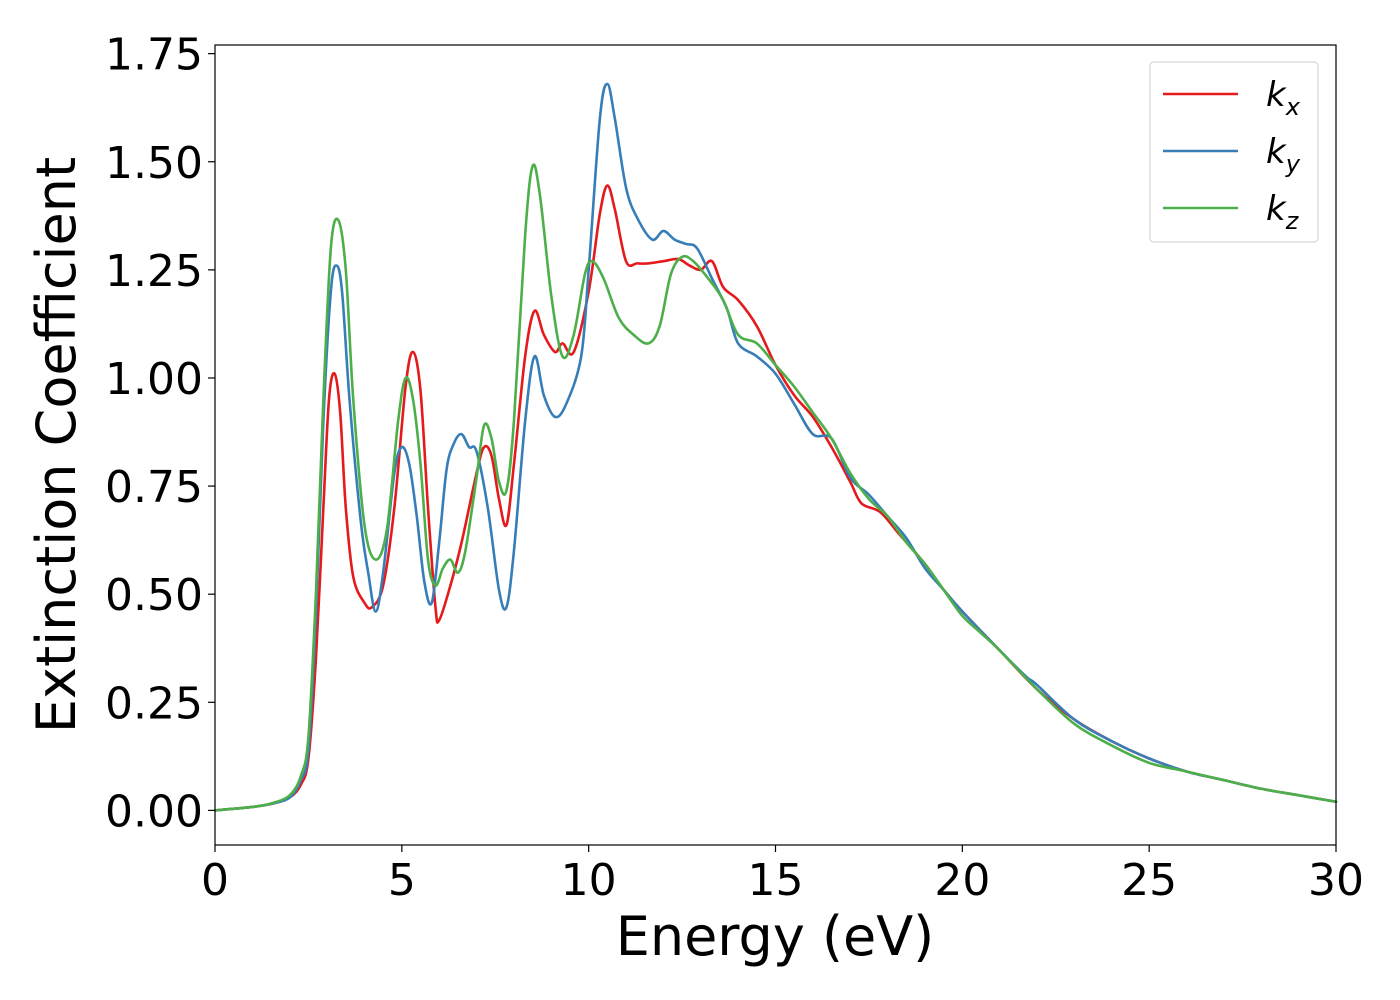  I want to click on x-axis-label: Energy (eV), so click(775, 936).